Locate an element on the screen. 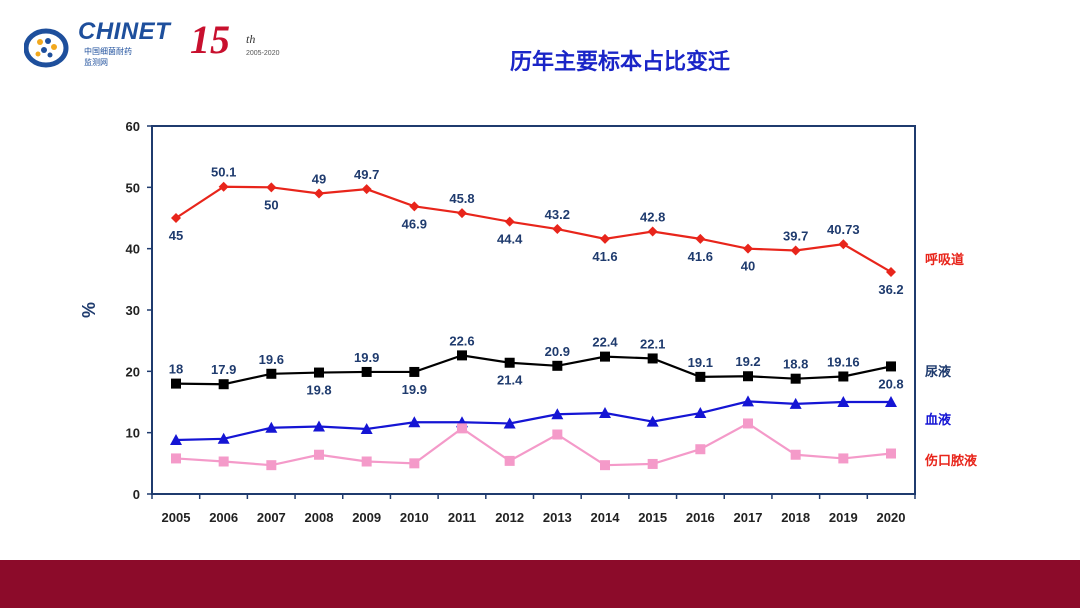  x-tick-label: 2005 is located at coordinates (176, 517).